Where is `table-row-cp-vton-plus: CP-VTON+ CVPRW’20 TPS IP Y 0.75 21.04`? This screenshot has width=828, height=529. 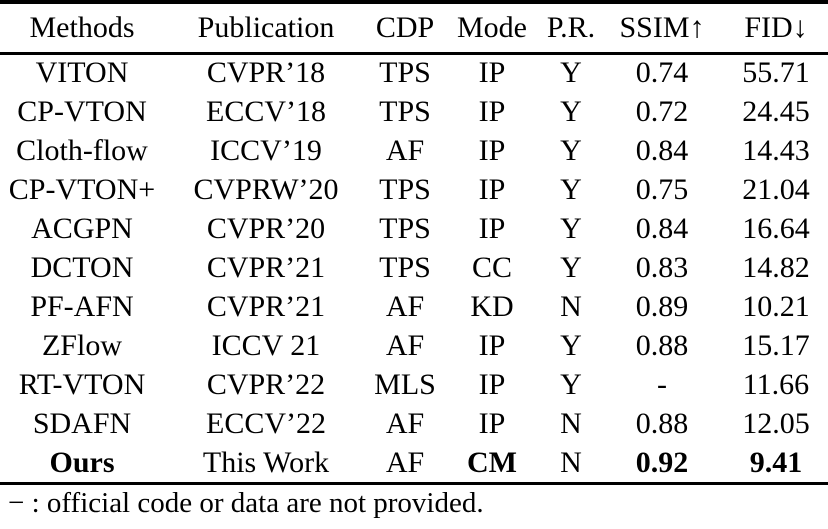
table-row-cp-vton-plus: CP-VTON+ CVPRW’20 TPS IP Y 0.75 21.04 is located at coordinates (414, 189).